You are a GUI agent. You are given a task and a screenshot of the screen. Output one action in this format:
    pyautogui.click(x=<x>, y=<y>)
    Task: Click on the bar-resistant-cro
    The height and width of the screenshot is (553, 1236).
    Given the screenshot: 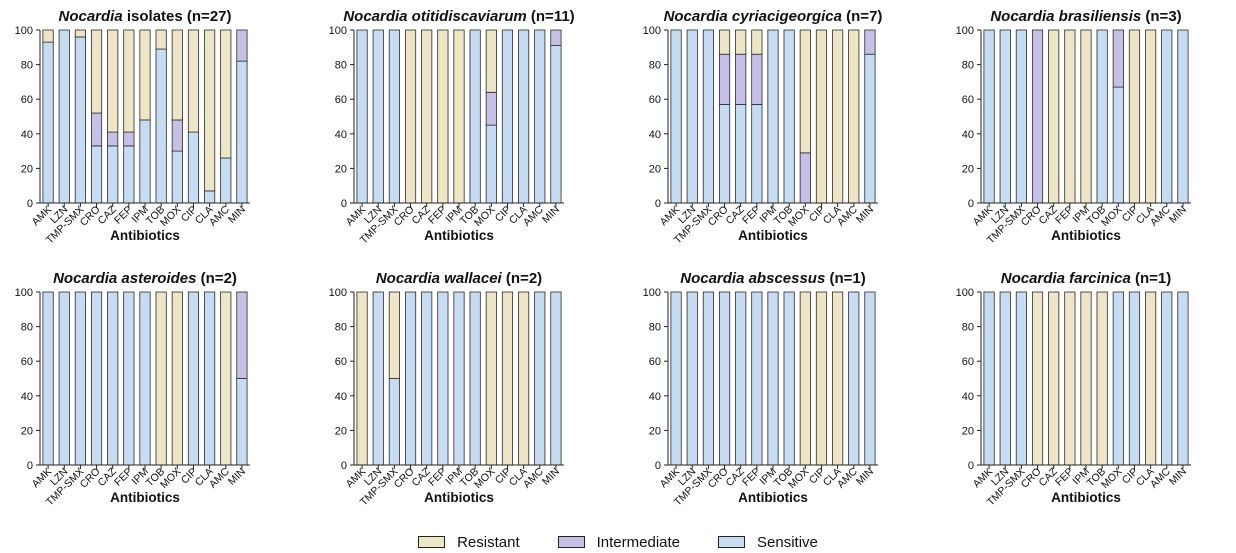 What is the action you would take?
    pyautogui.click(x=724, y=42)
    